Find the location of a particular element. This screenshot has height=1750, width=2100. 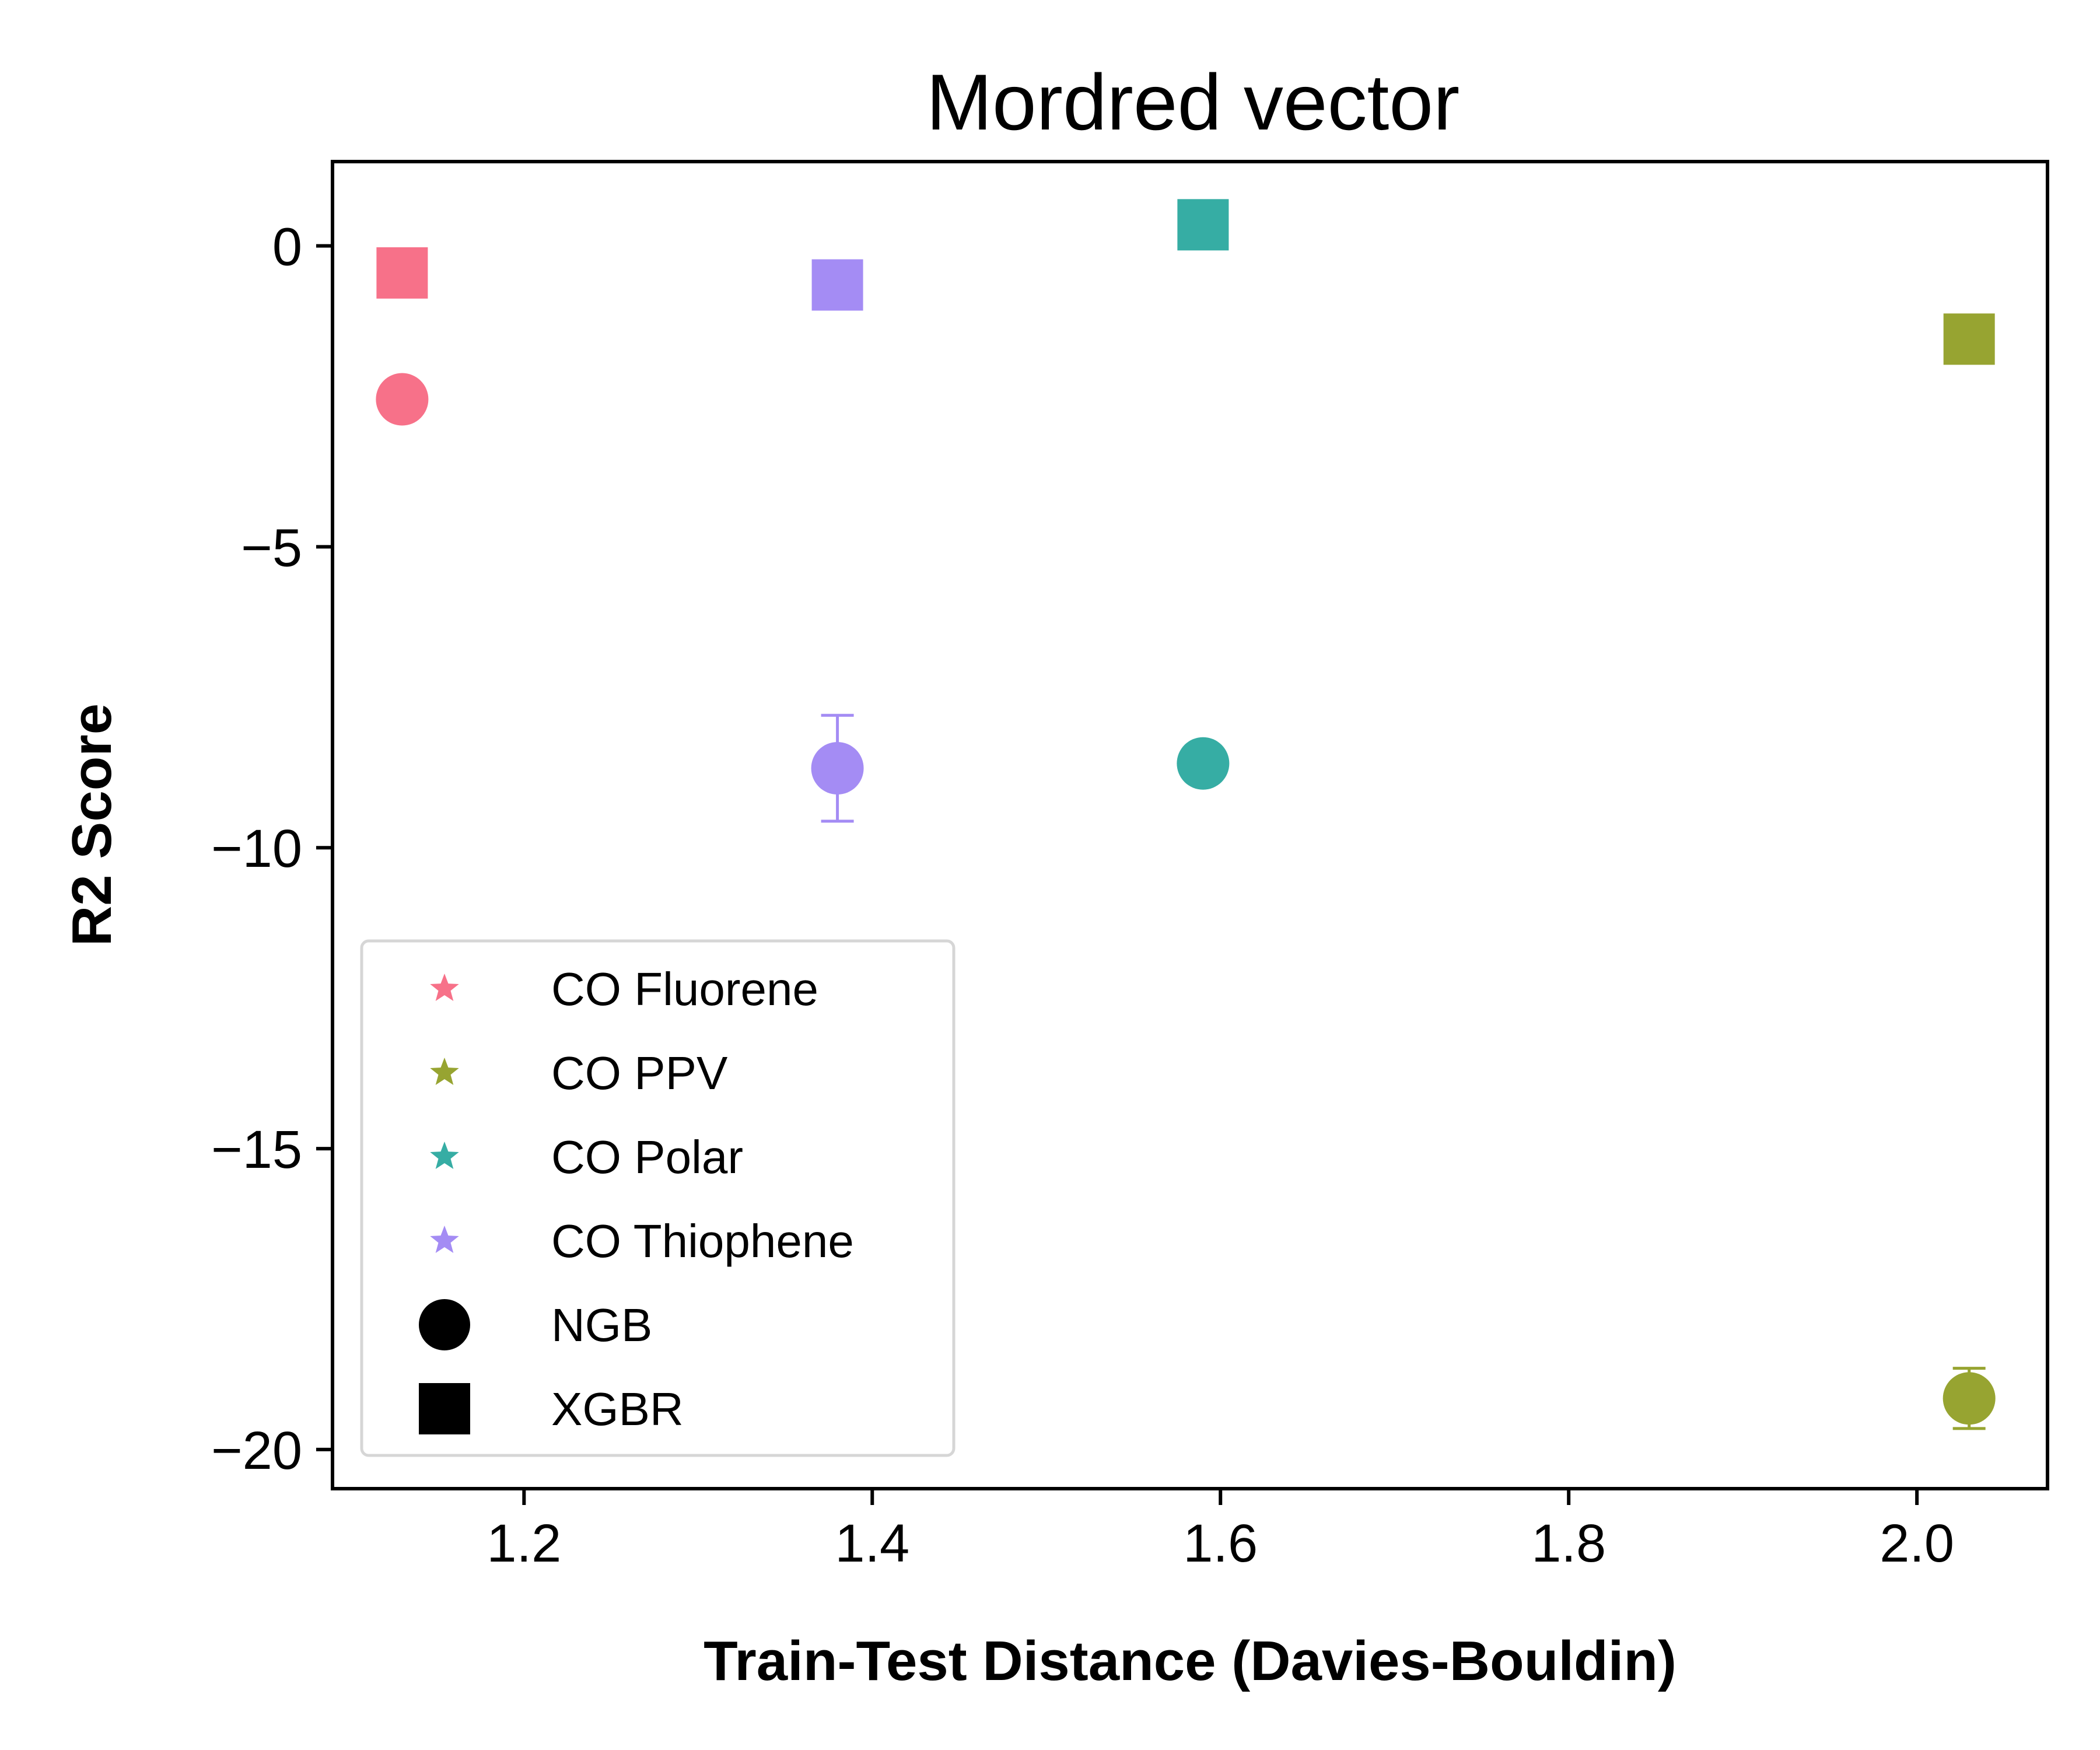

y-tick-label: −5 is located at coordinates (271, 548).